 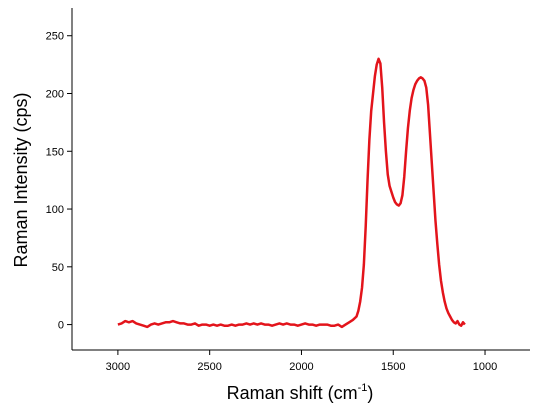 What do you see at coordinates (301, 367) in the screenshot?
I see `x-tick-label: 2000` at bounding box center [301, 367].